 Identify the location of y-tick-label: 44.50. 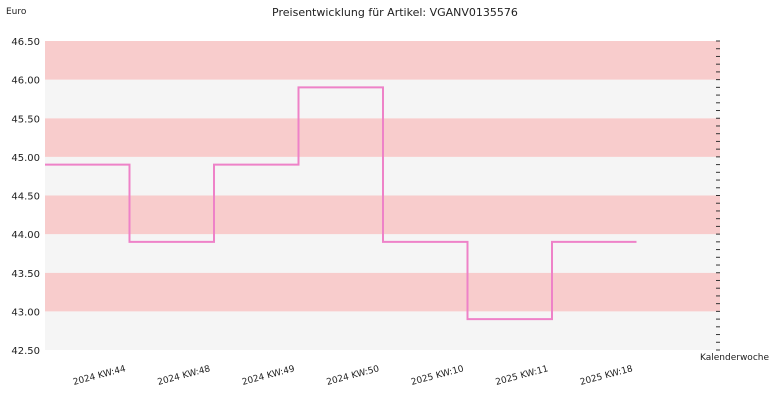
(25, 197).